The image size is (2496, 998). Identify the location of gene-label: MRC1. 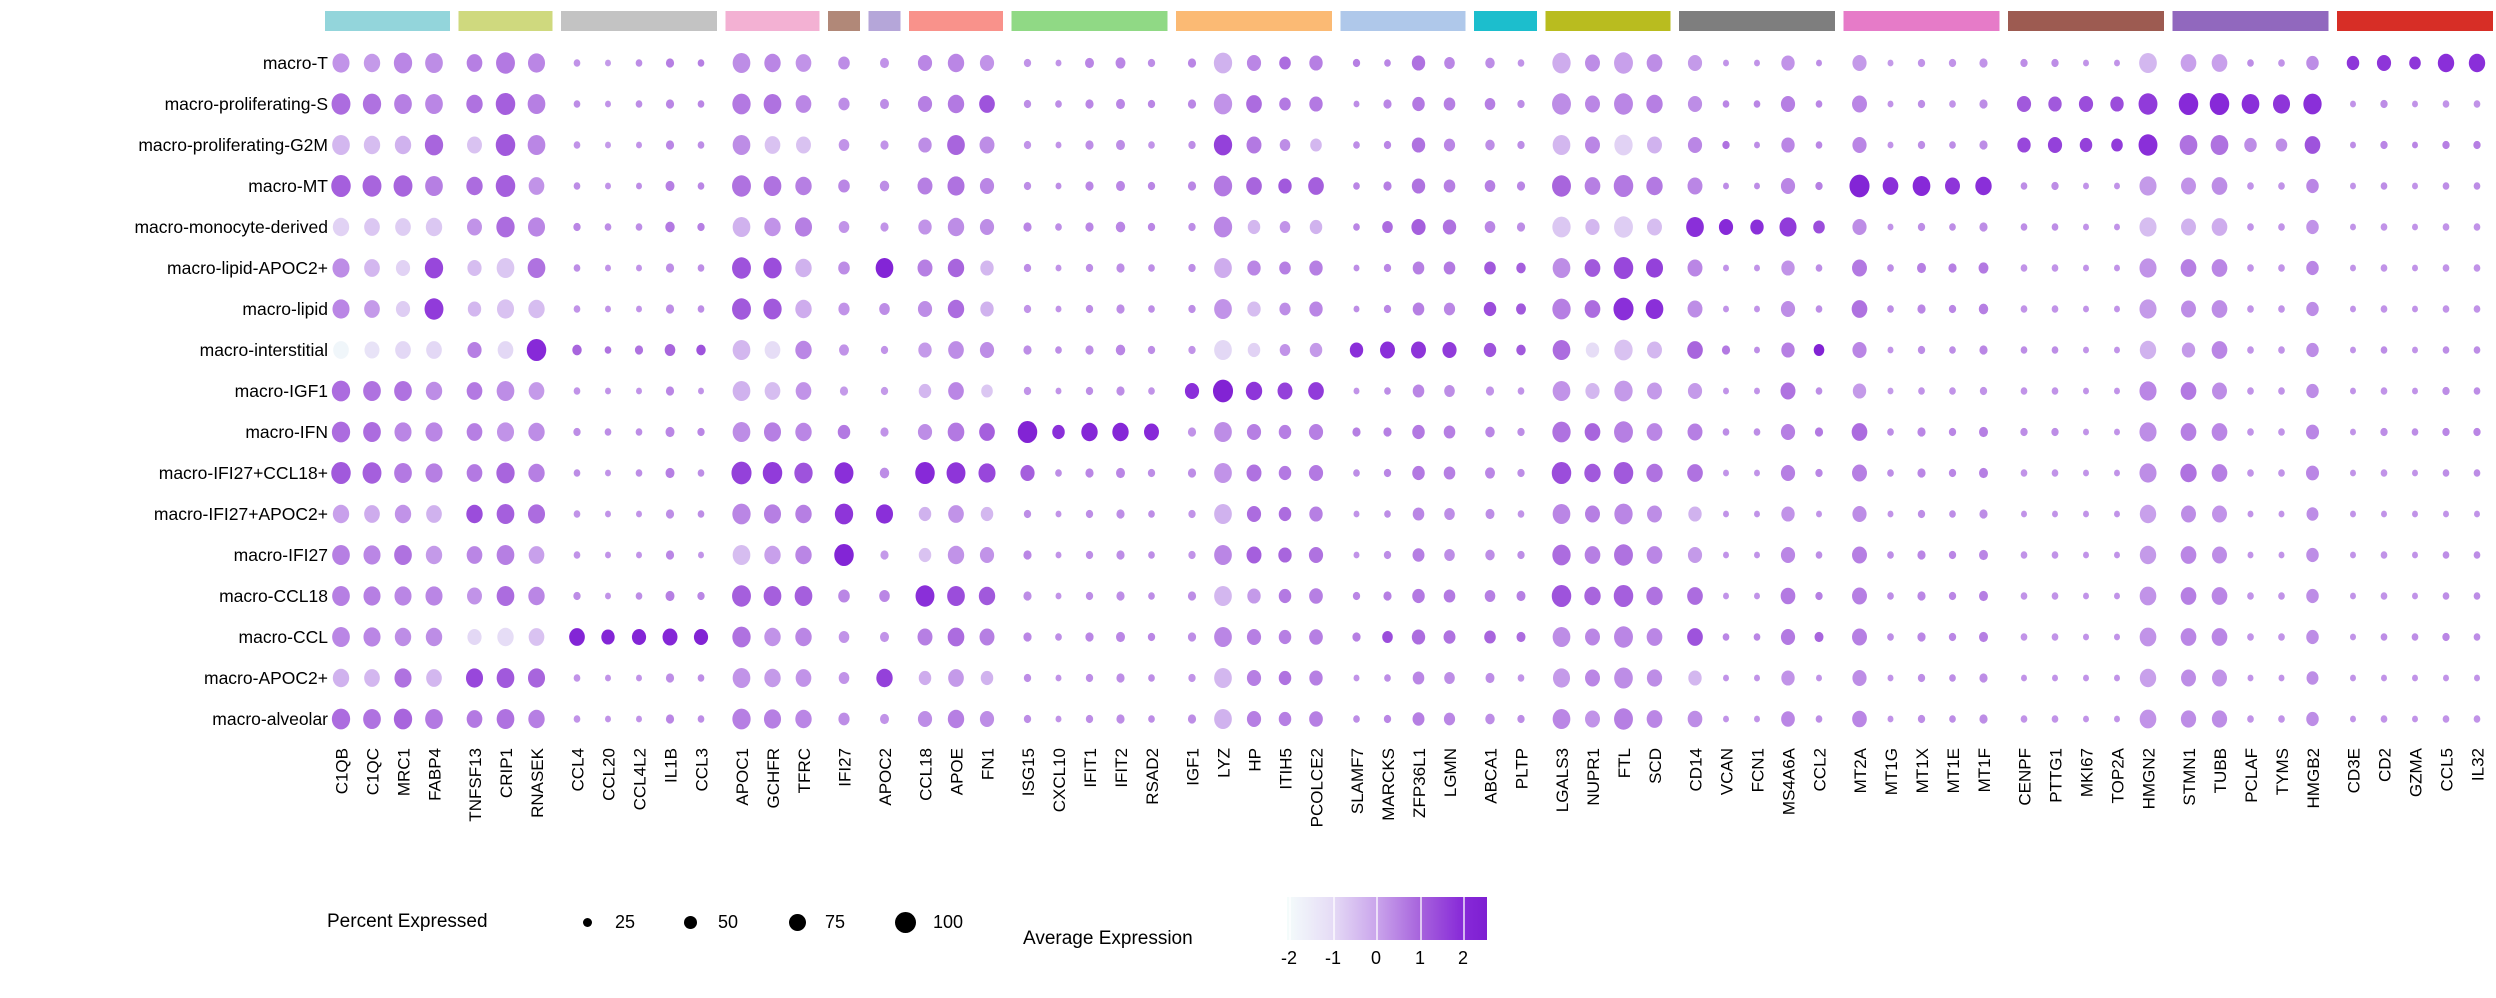
(404, 772).